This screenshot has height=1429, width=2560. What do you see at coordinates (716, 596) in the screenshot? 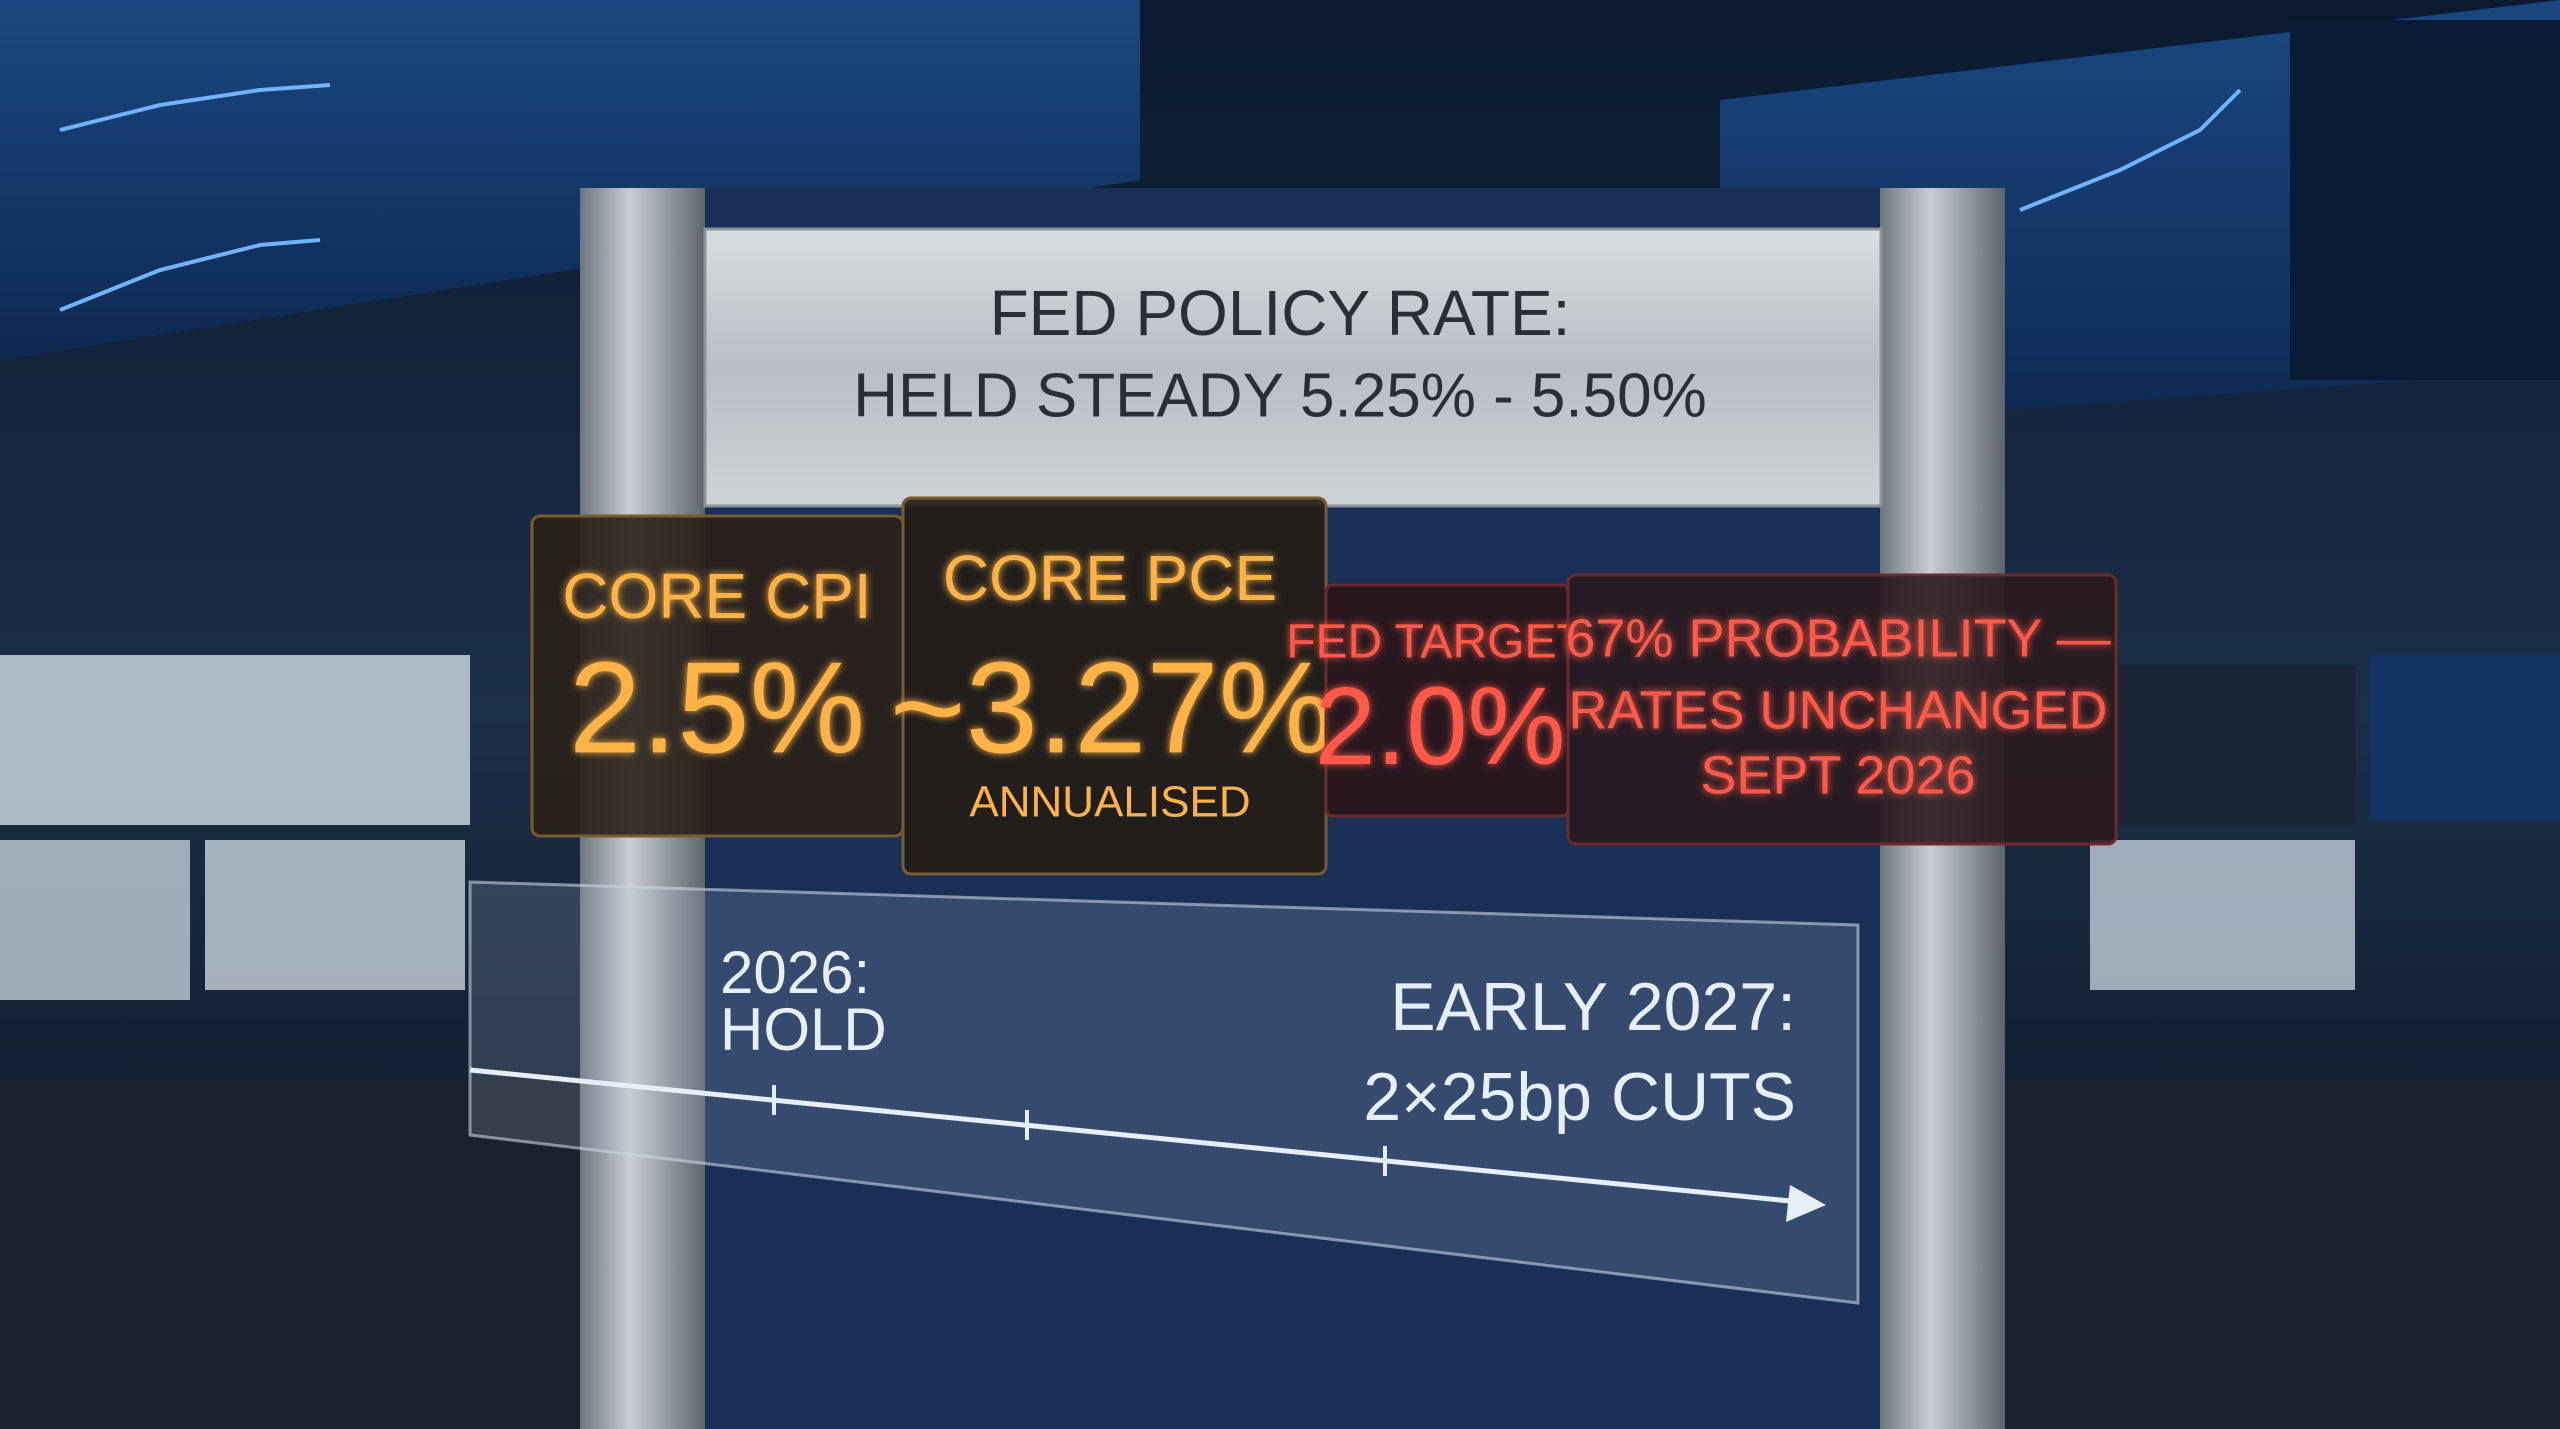
I see `panel-label: CORE CPI` at bounding box center [716, 596].